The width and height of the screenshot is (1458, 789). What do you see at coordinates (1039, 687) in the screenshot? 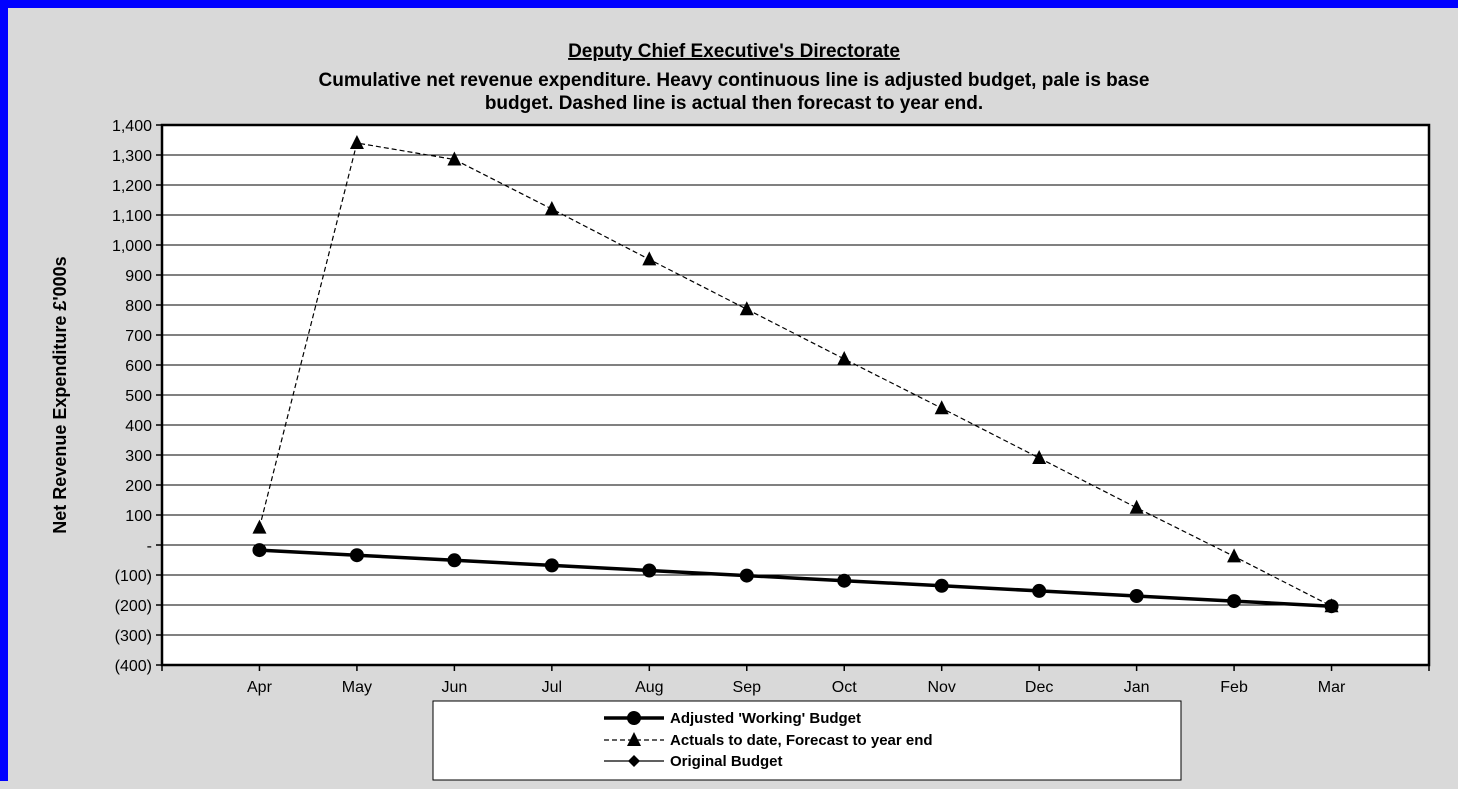
I see `x-tick-label: Dec` at bounding box center [1039, 687].